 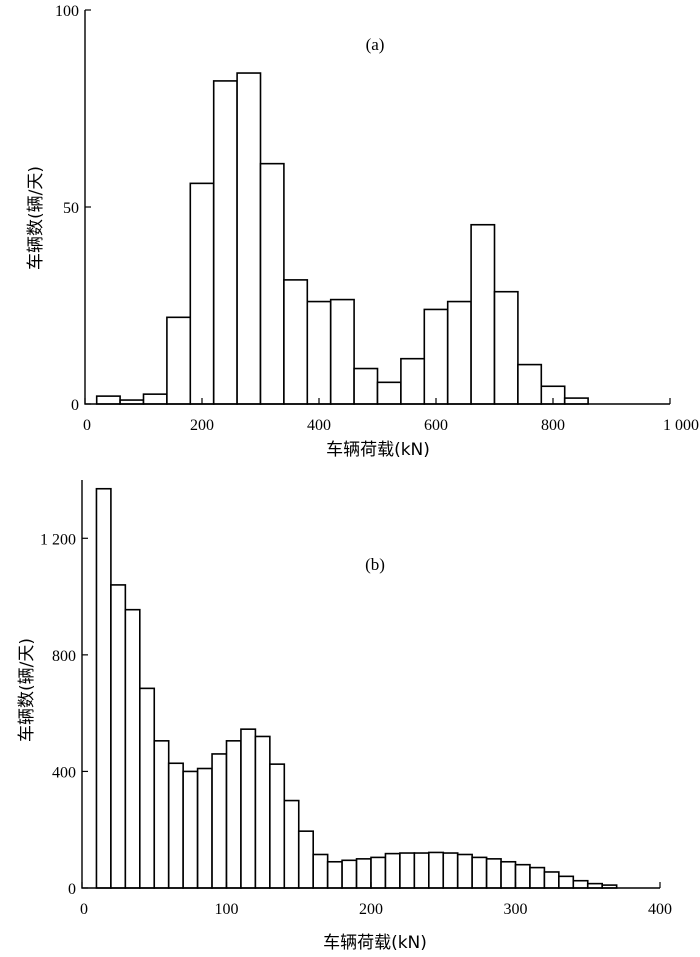 What do you see at coordinates (516, 909) in the screenshot?
I see `x-tick-label: 300` at bounding box center [516, 909].